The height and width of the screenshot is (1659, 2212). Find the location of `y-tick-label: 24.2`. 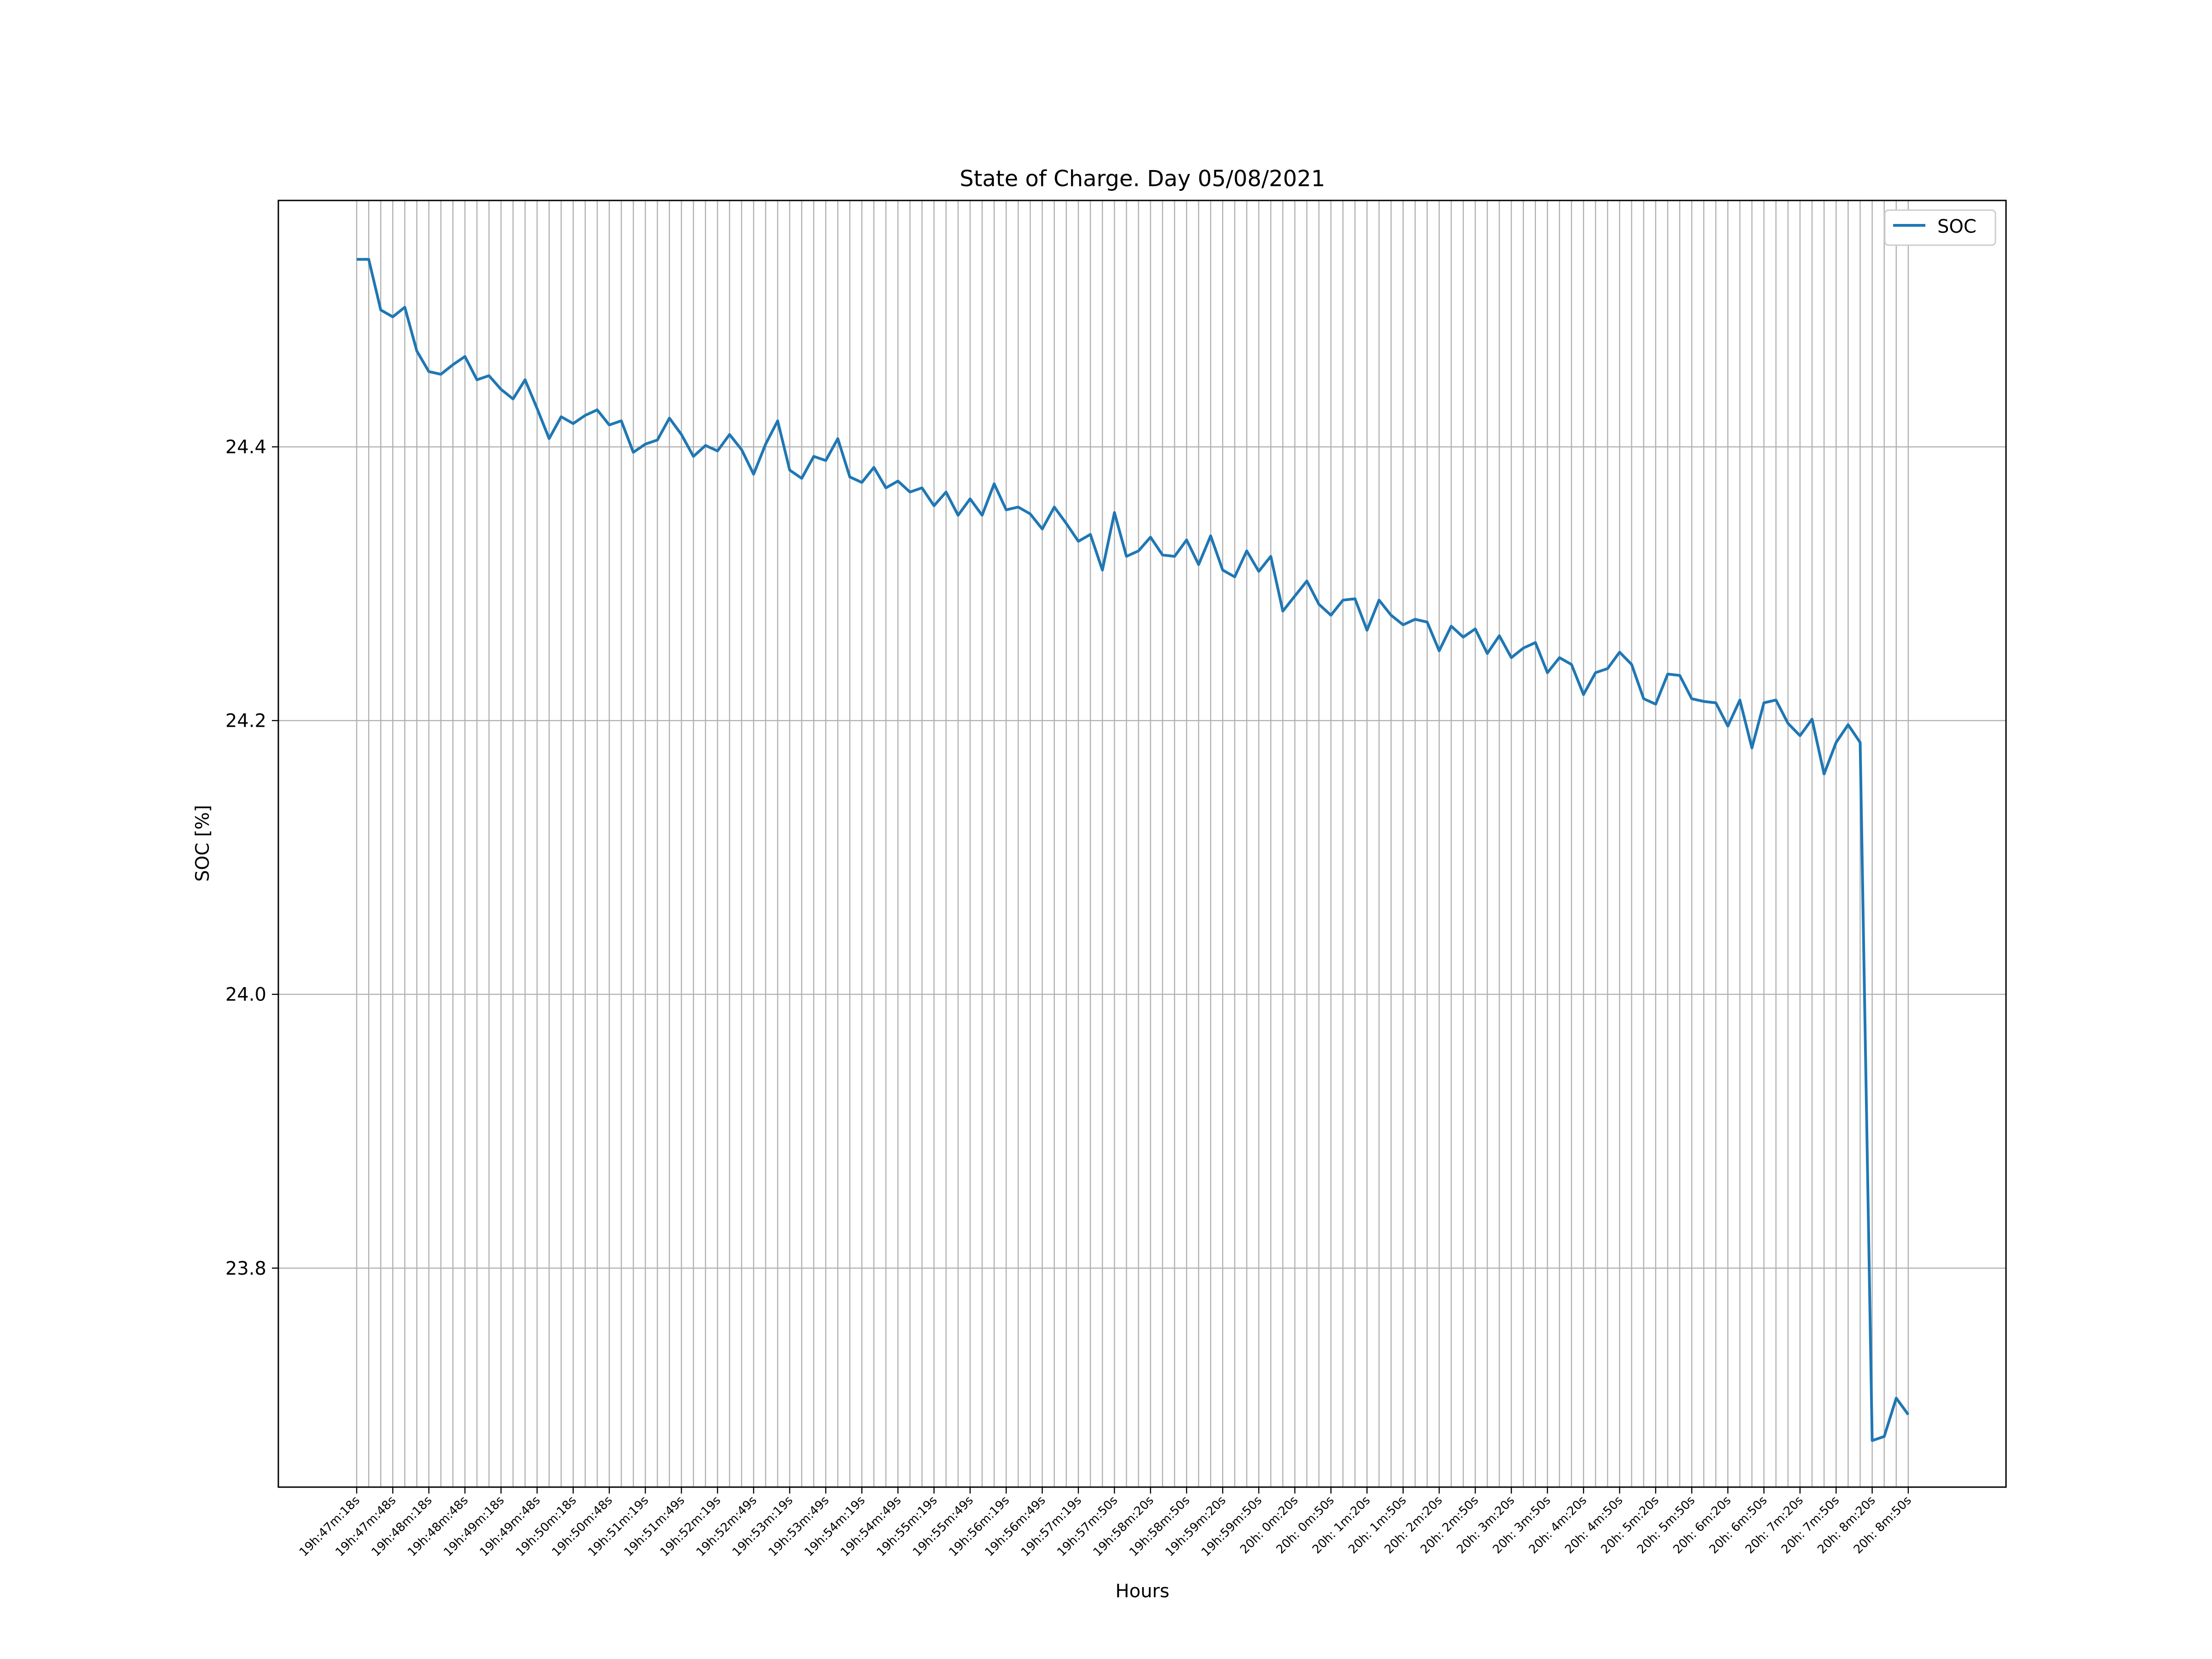

y-tick-label: 24.2 is located at coordinates (245, 721).